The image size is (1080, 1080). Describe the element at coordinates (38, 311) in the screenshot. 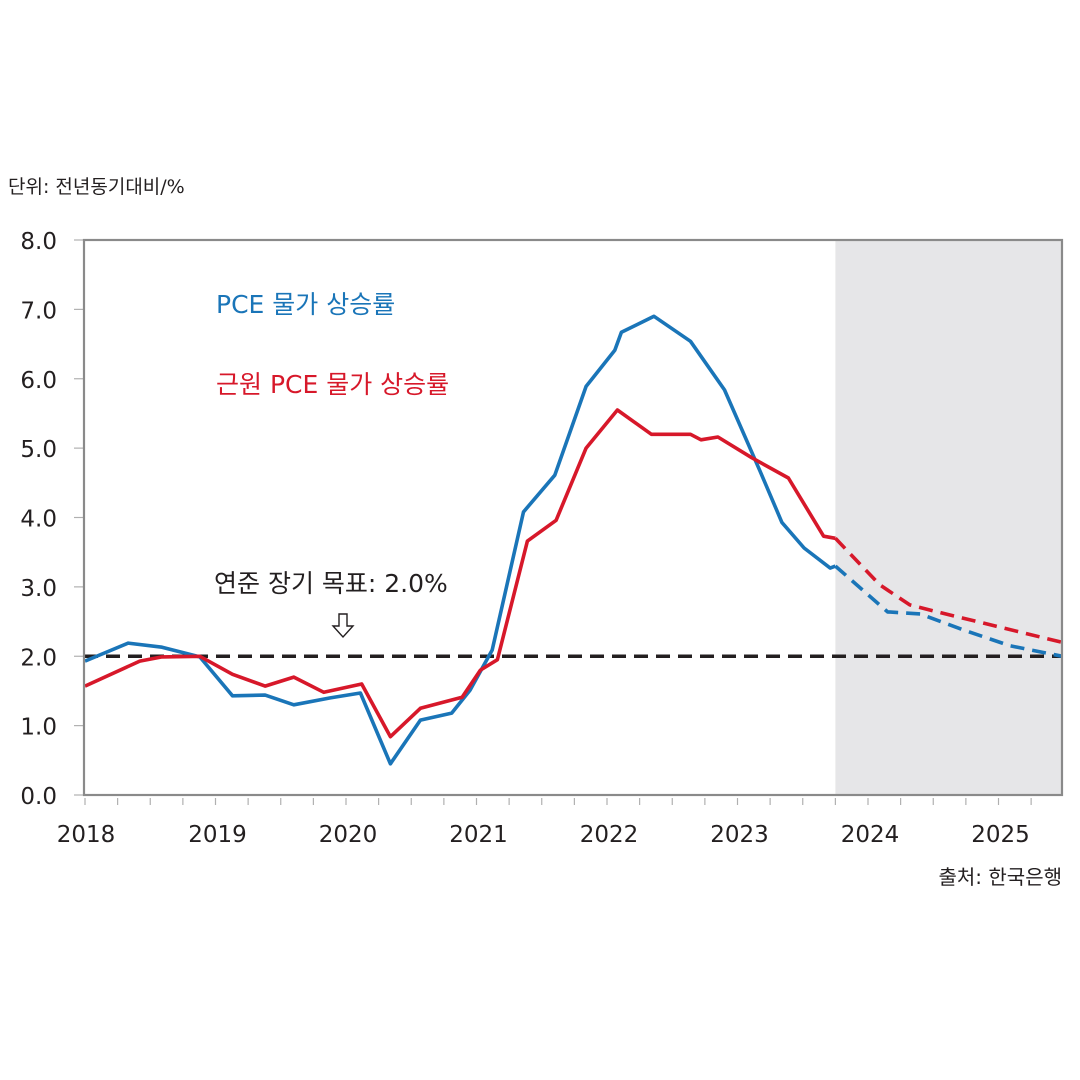

I see `y-tick-label: 7.0` at that location.